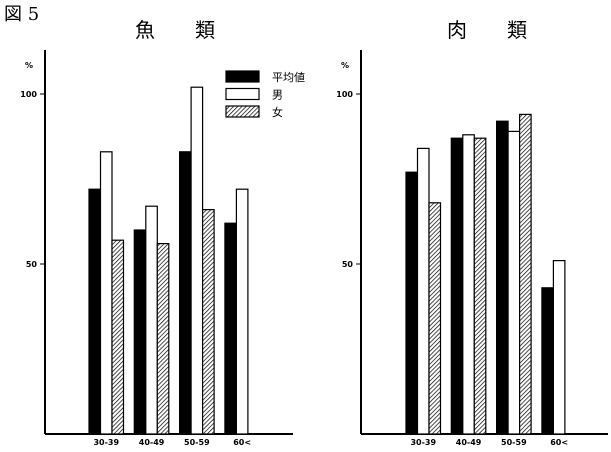 This screenshot has width=611, height=452. Describe the element at coordinates (288, 77) in the screenshot. I see `legend-label: 平均値` at that location.